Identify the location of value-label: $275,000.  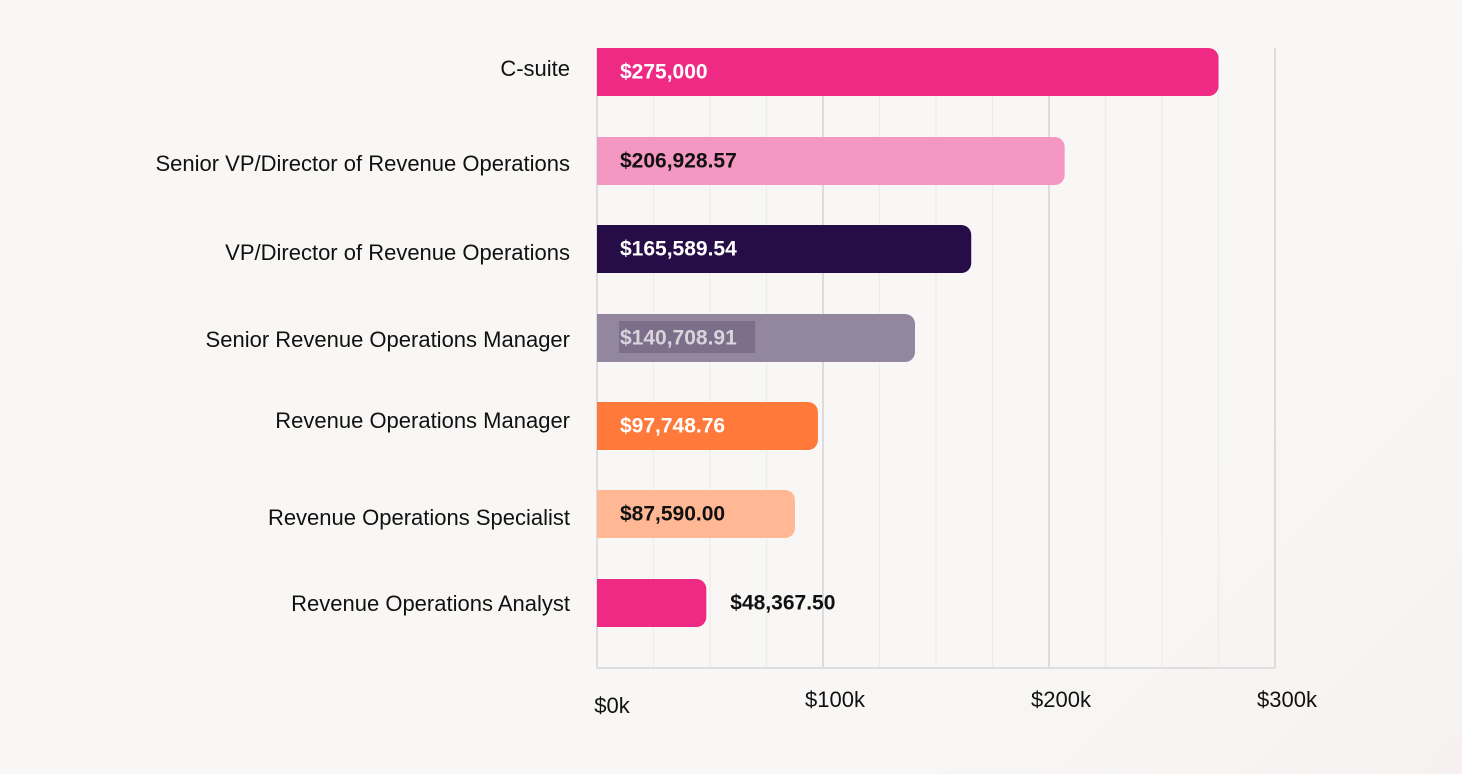
(664, 72).